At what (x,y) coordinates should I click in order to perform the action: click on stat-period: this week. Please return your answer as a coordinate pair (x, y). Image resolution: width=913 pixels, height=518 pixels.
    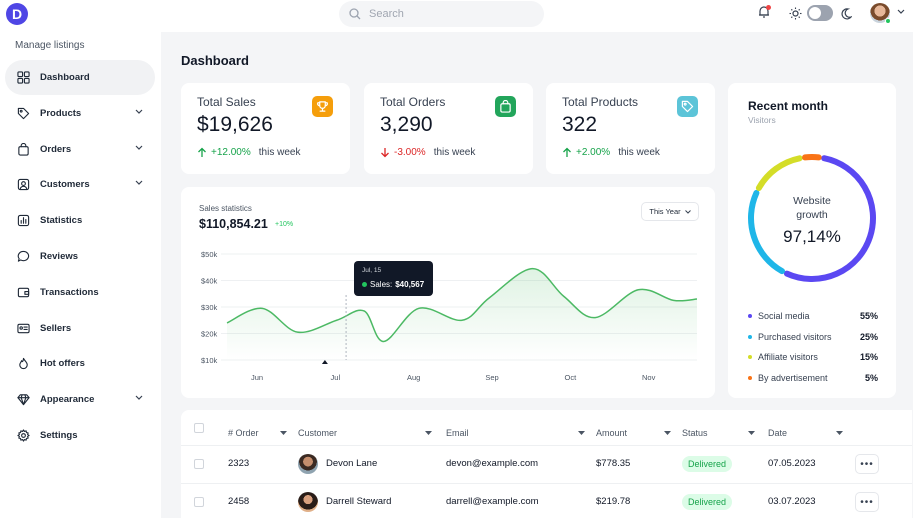
    Looking at the image, I should click on (639, 152).